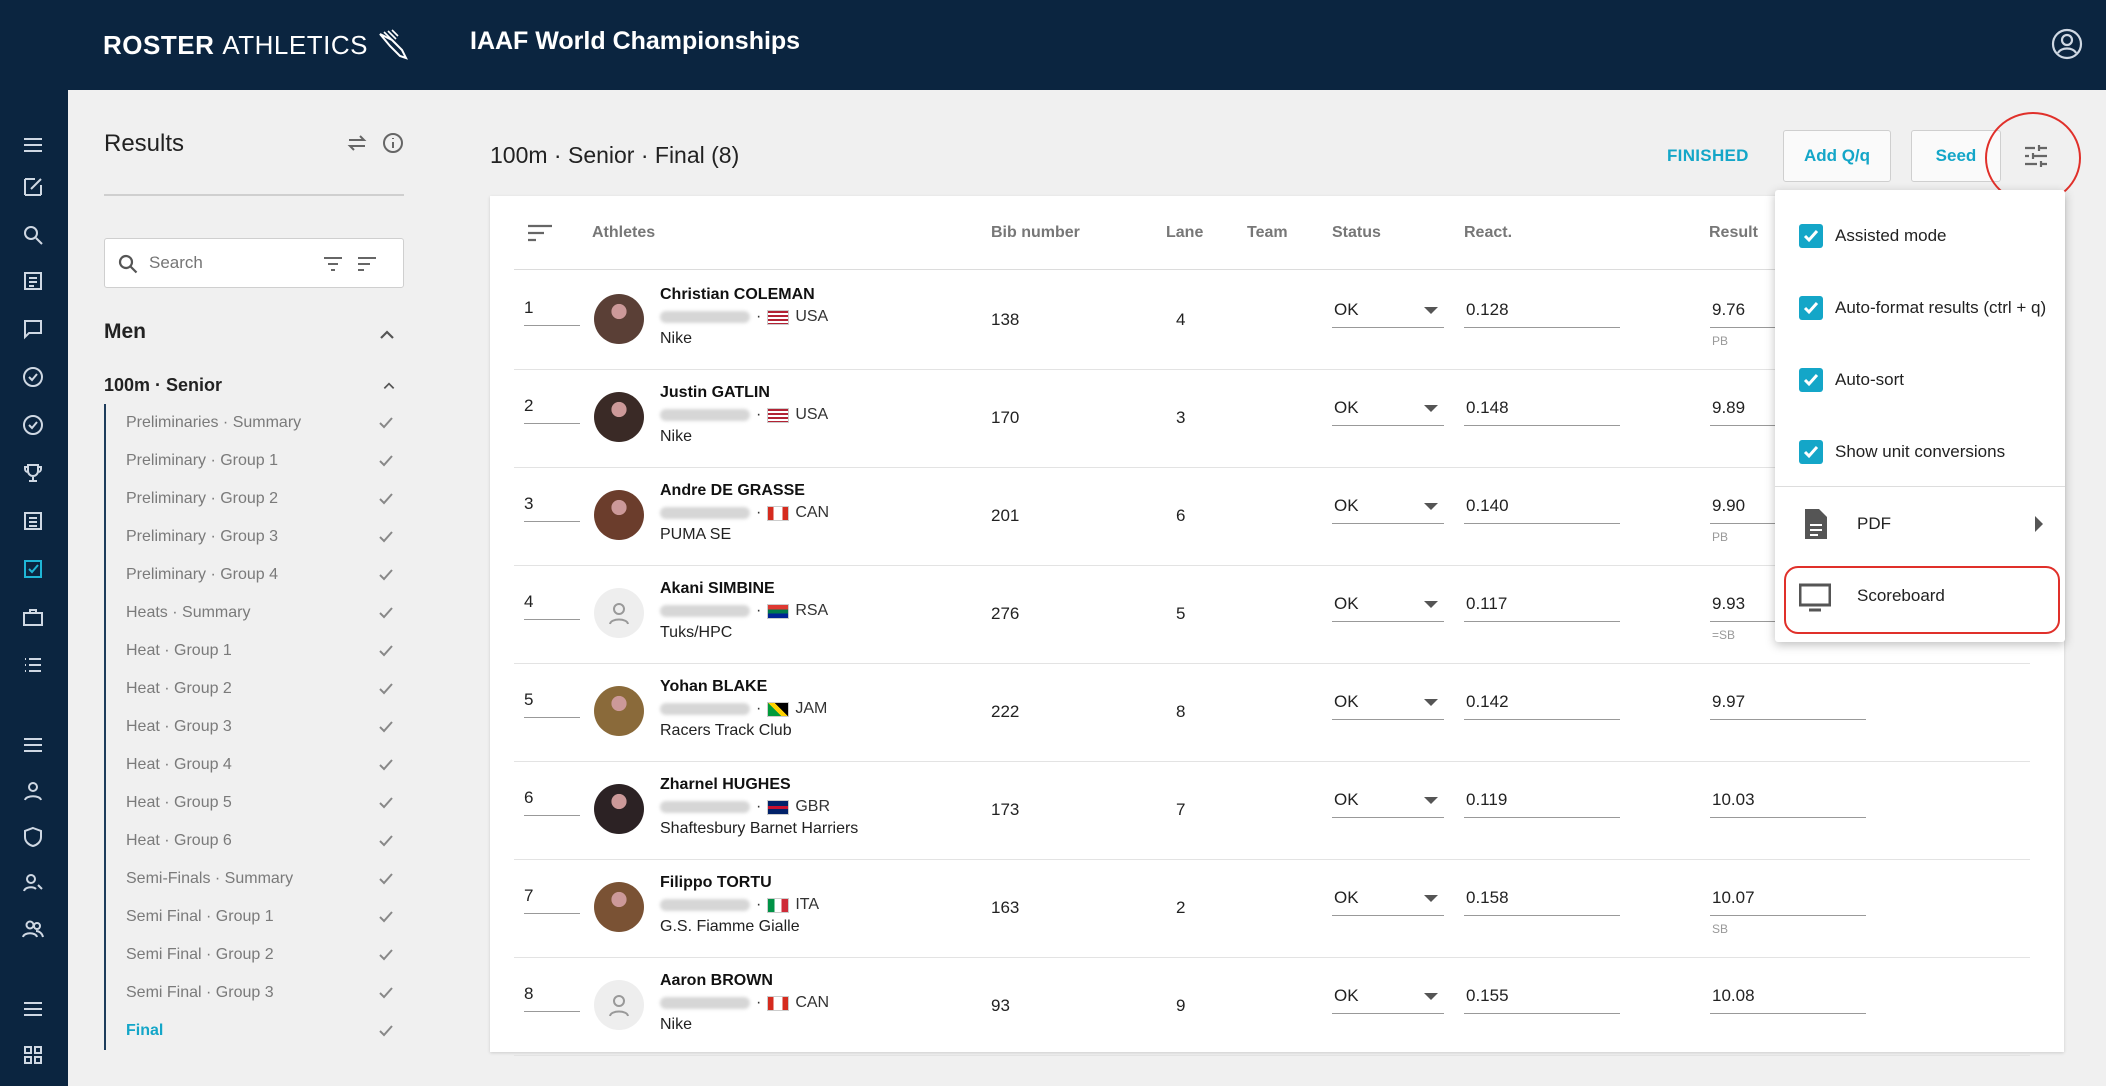 The image size is (2106, 1086). Describe the element at coordinates (714, 686) in the screenshot. I see `athlete-name: Yohan BLAKE` at that location.